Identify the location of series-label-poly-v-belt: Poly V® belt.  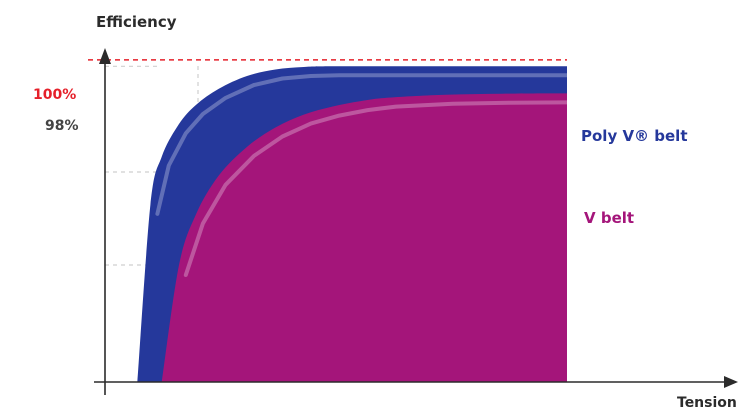
(634, 136).